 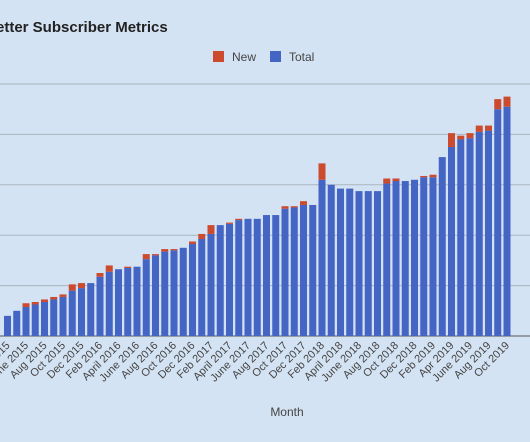 I want to click on legend: New Total, so click(x=263, y=57).